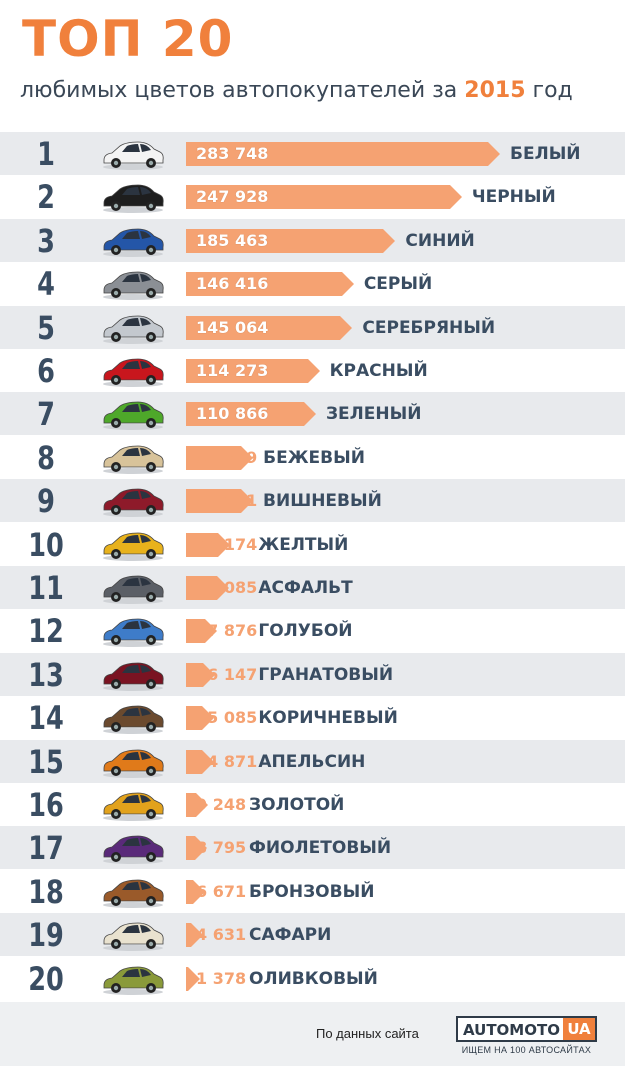  What do you see at coordinates (367, 1033) in the screenshot?
I see `source-label: По данных сайта` at bounding box center [367, 1033].